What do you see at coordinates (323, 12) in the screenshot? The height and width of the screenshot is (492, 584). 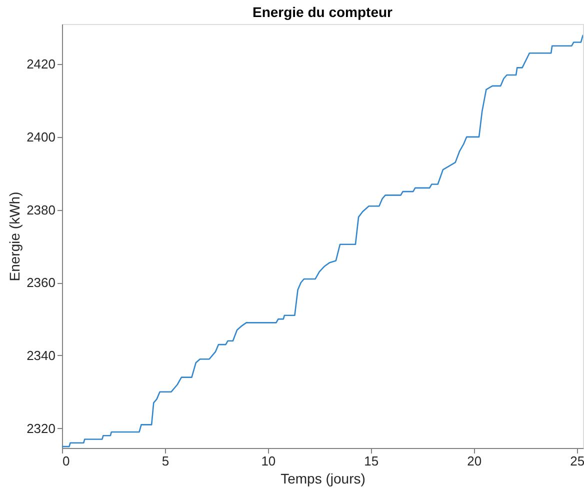 I see `chart-title: Energie du compteur` at bounding box center [323, 12].